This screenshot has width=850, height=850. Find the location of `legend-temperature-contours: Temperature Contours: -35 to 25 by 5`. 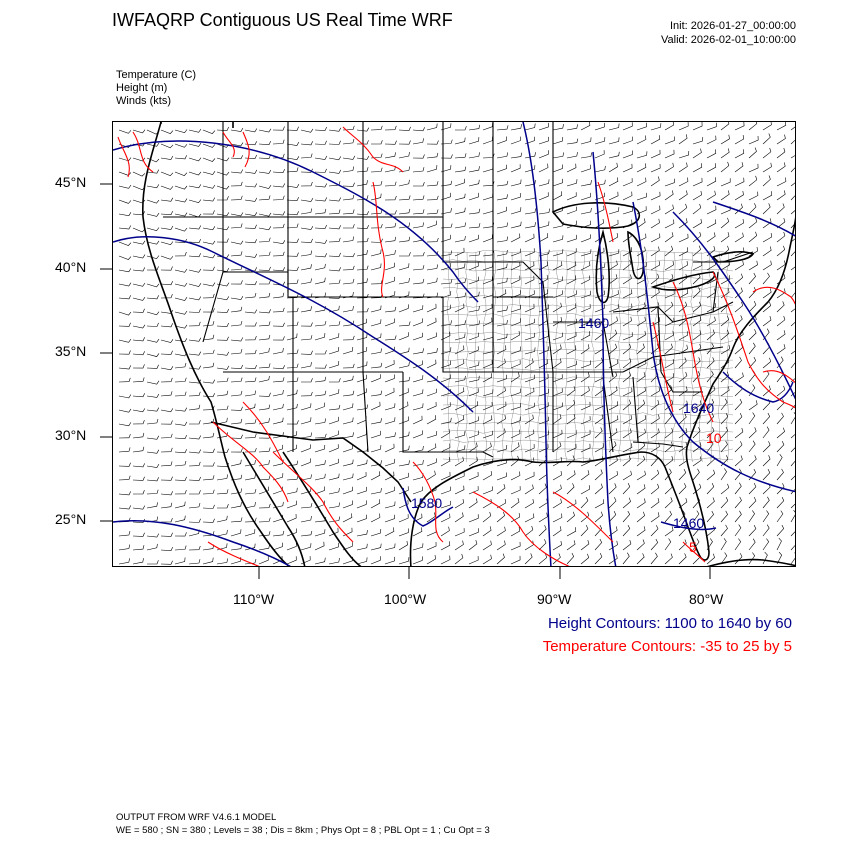

legend-temperature-contours: Temperature Contours: -35 to 25 by 5 is located at coordinates (667, 646).